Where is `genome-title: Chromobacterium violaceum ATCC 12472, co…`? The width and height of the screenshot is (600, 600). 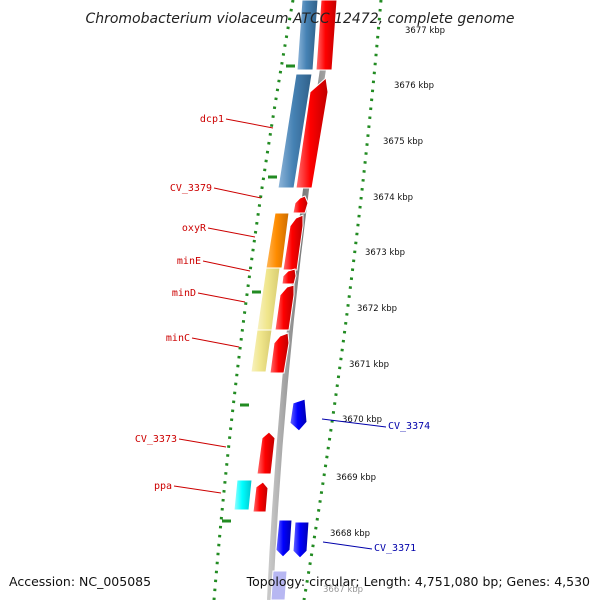 genome-title: Chromobacterium violaceum ATCC 12472, co… is located at coordinates (299, 19).